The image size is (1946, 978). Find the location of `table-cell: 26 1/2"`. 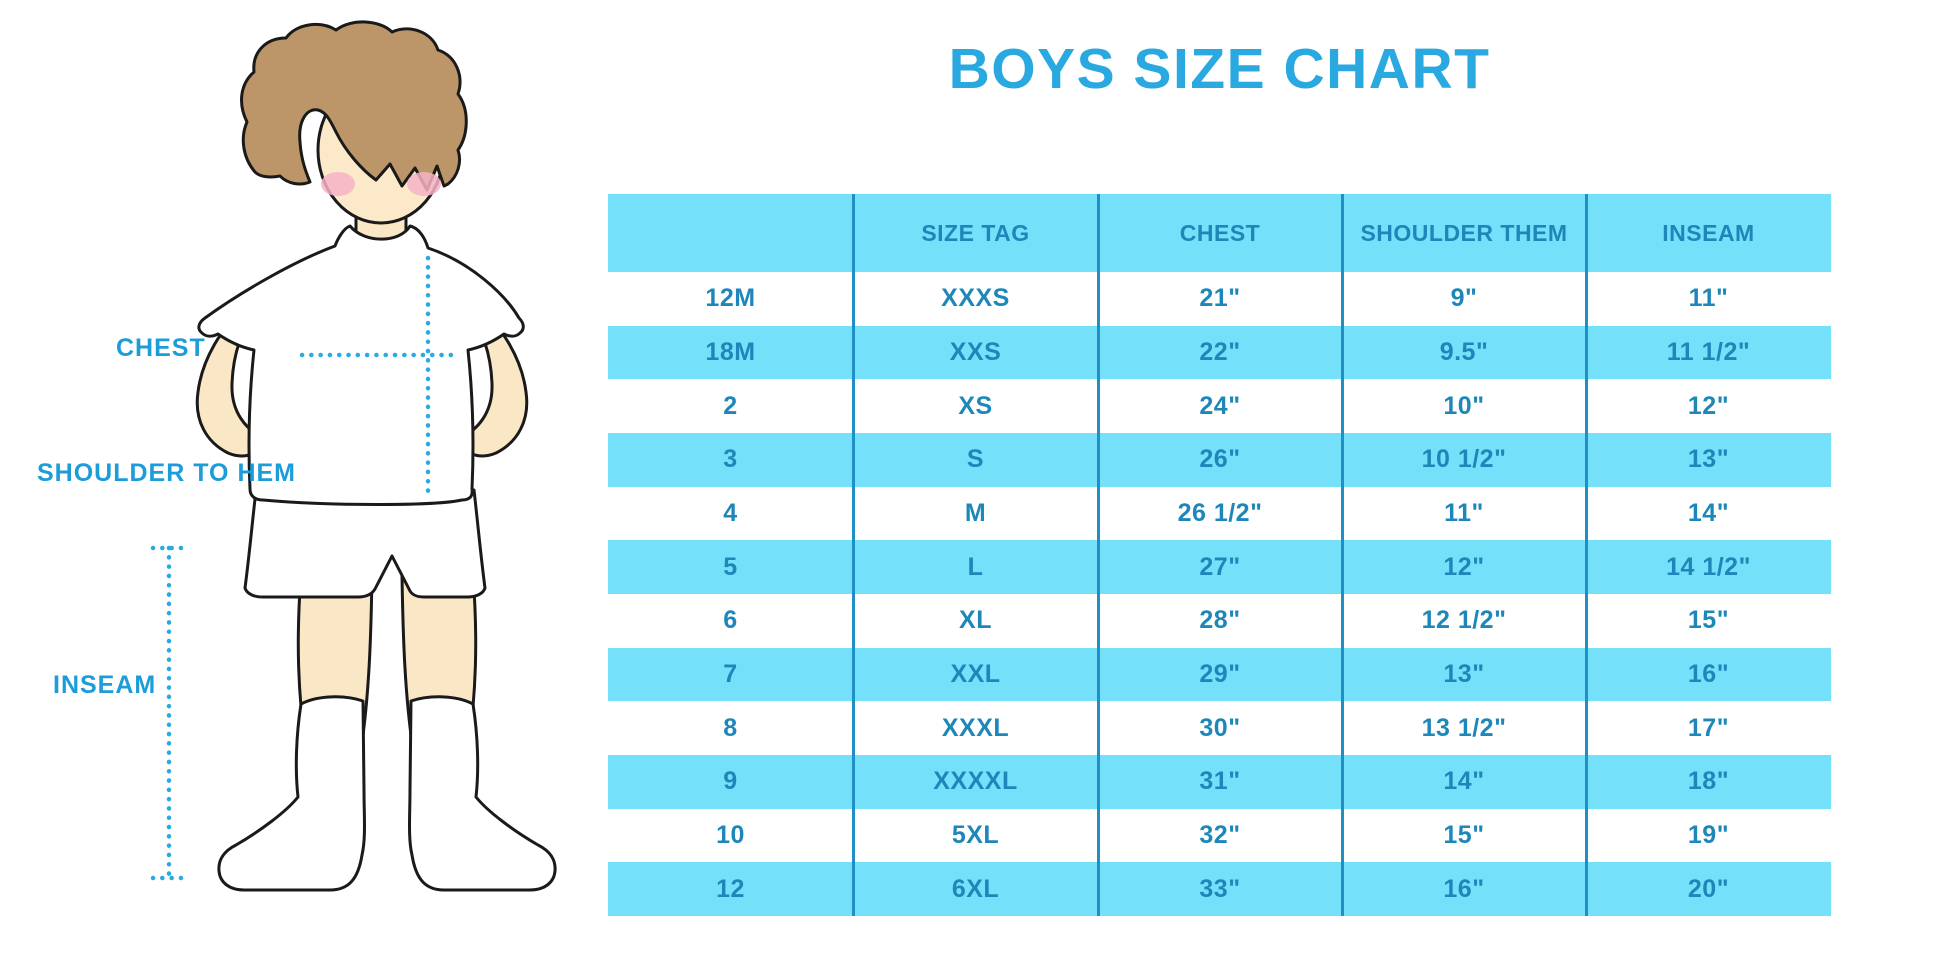

table-cell: 26 1/2" is located at coordinates (1220, 513).